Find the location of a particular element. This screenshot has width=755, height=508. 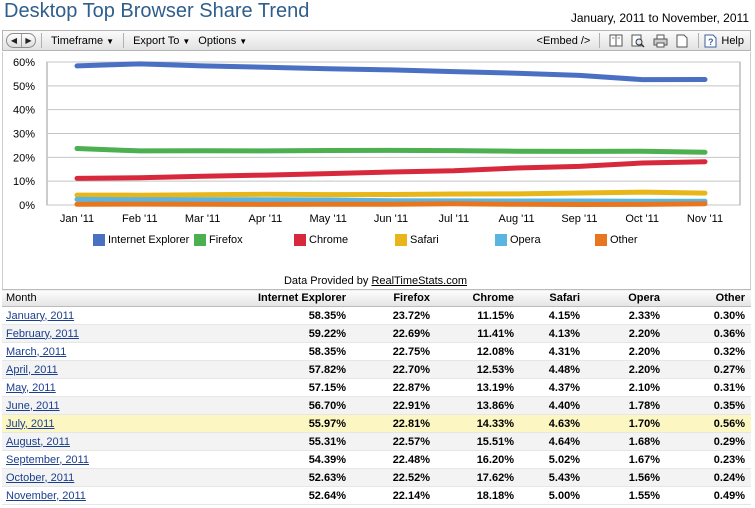

share-cell: 0.29% is located at coordinates (708, 441).